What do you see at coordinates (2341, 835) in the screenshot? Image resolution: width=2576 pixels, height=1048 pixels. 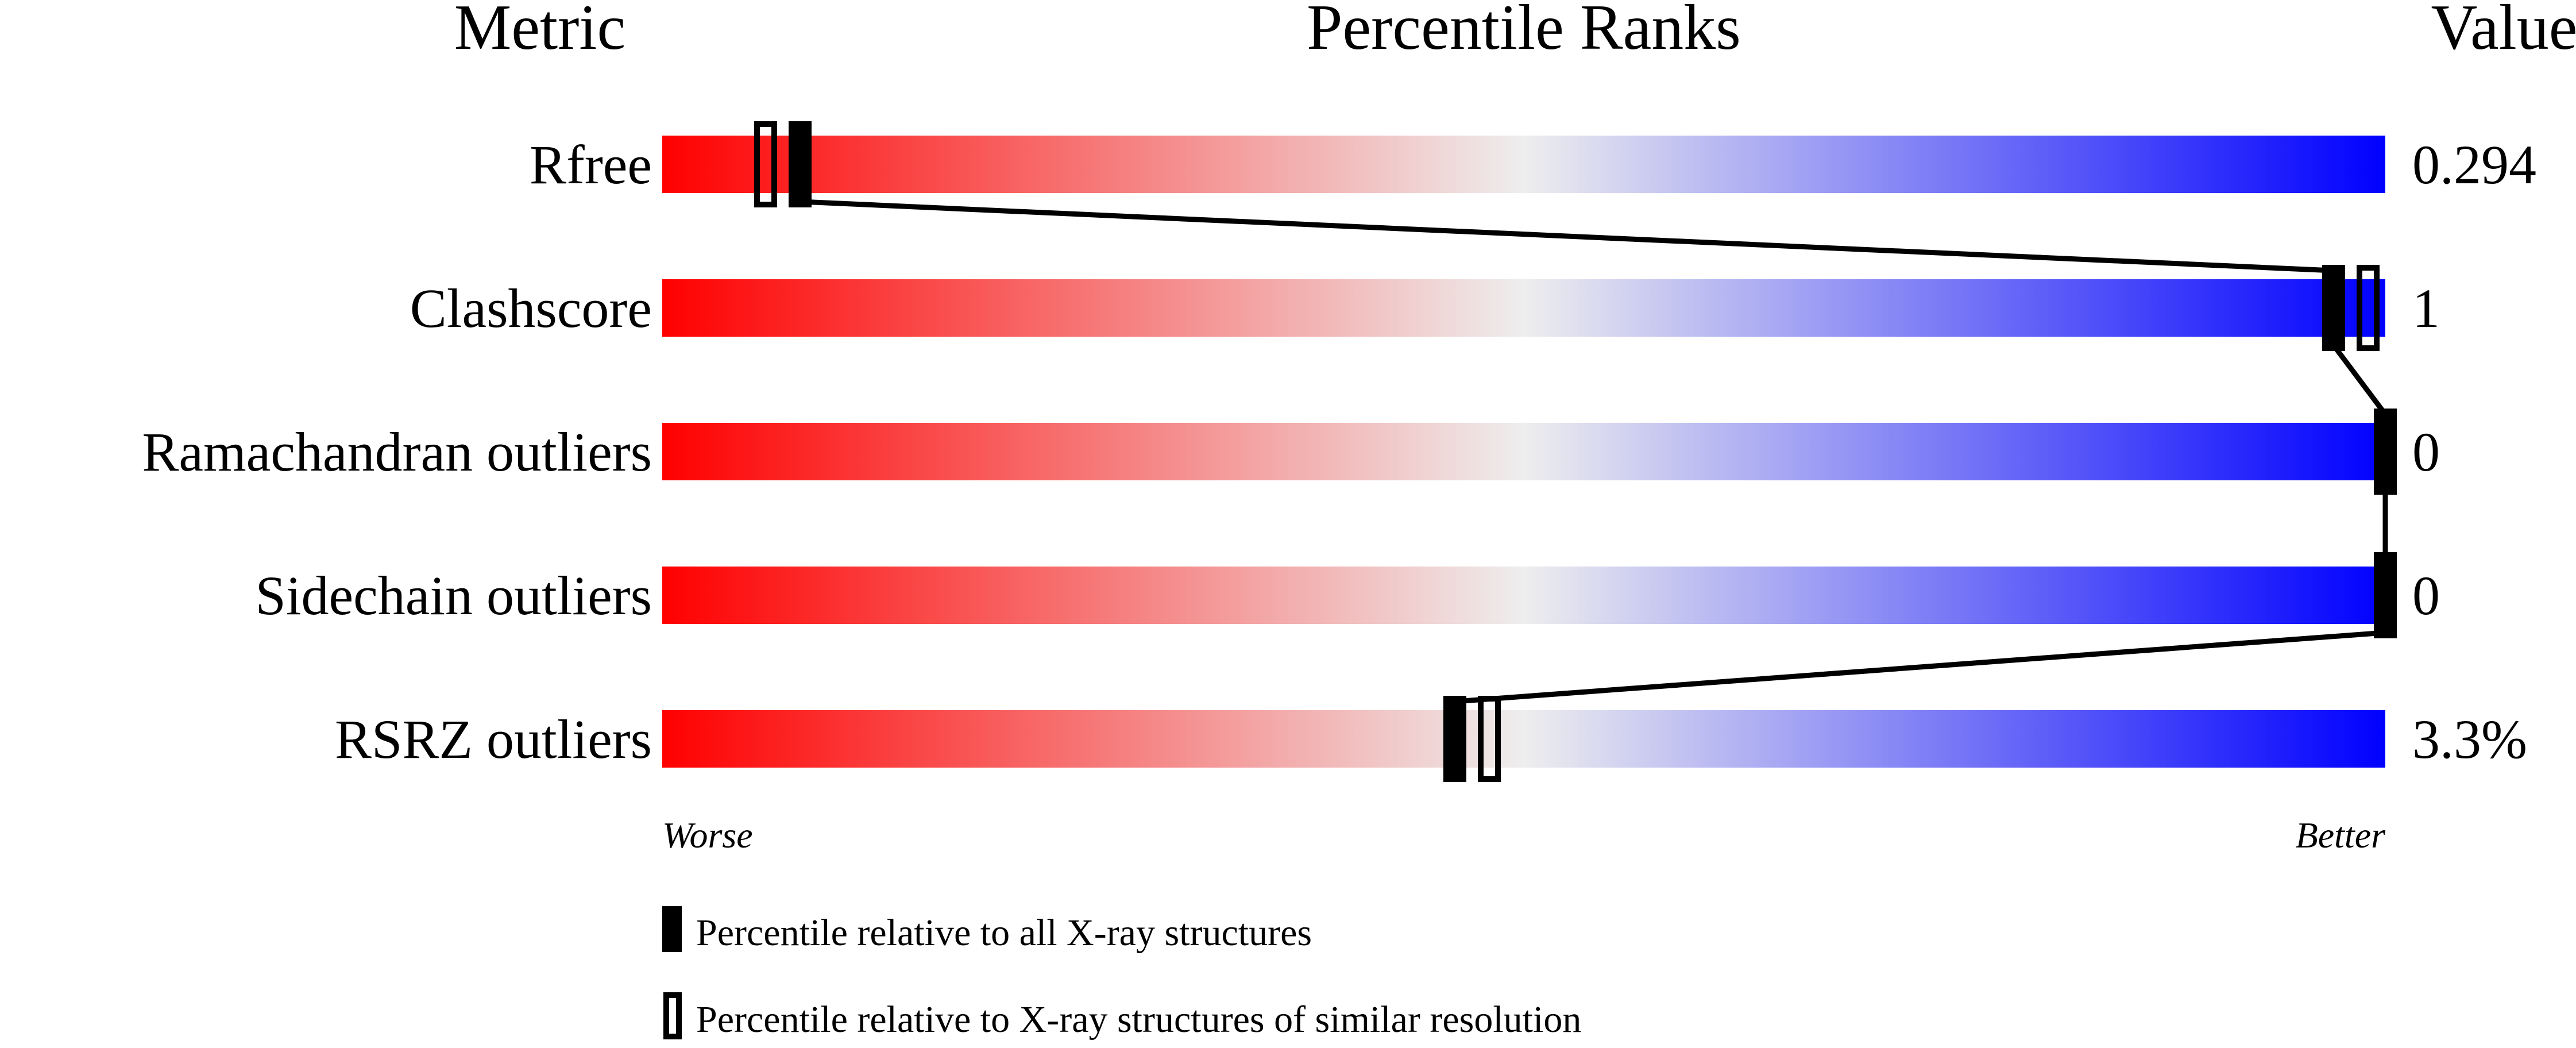 I see `axis-label-better: Better` at bounding box center [2341, 835].